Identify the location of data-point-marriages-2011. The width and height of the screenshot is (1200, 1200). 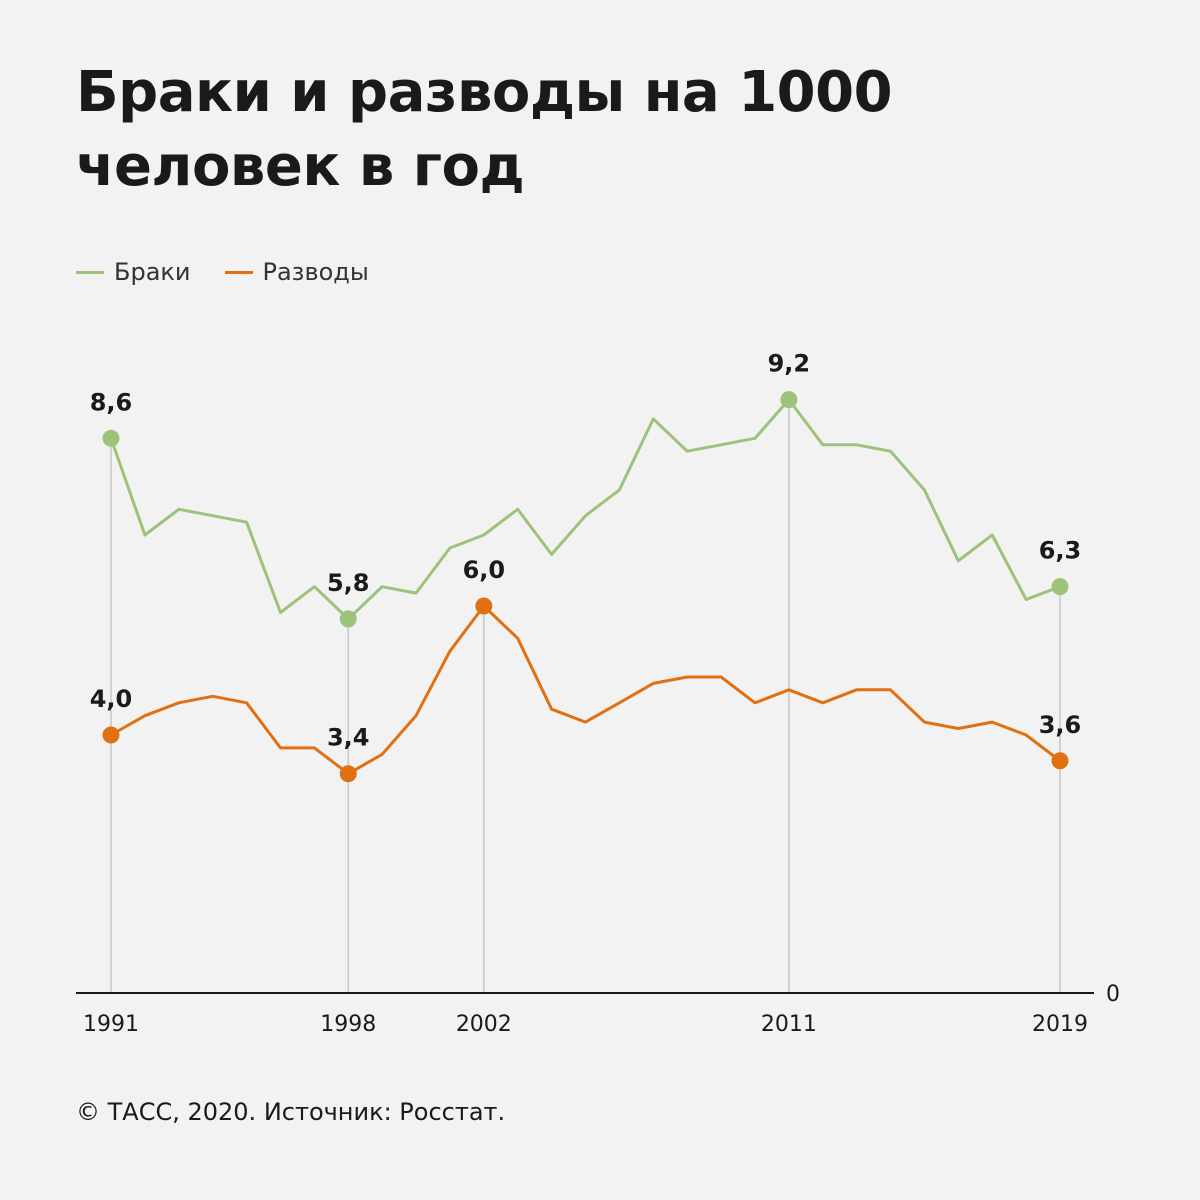
(789, 400).